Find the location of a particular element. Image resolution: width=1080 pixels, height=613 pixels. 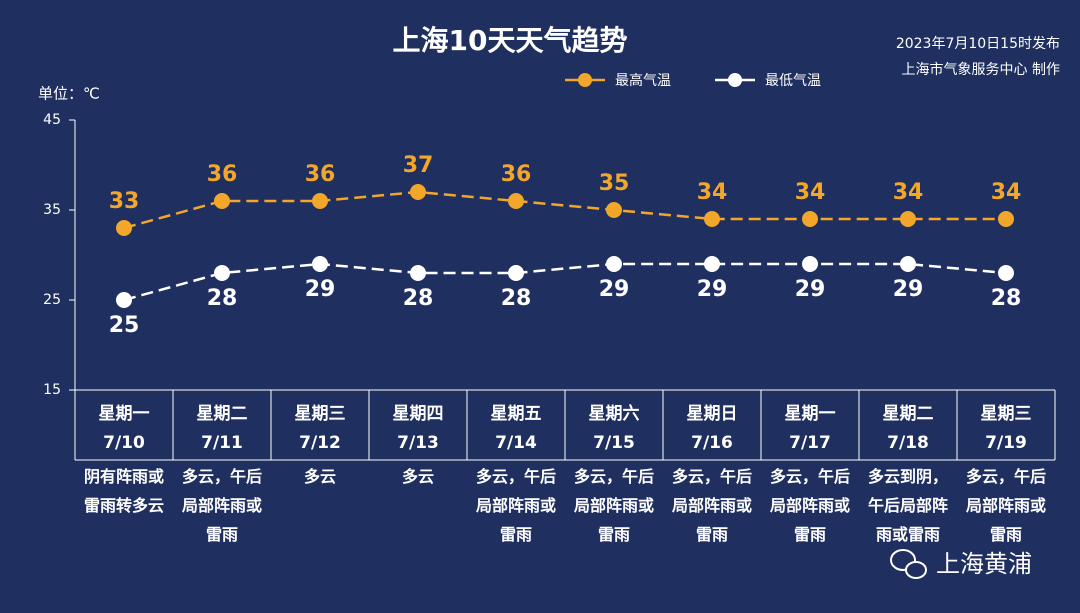

date-label: 7/16 is located at coordinates (712, 443).